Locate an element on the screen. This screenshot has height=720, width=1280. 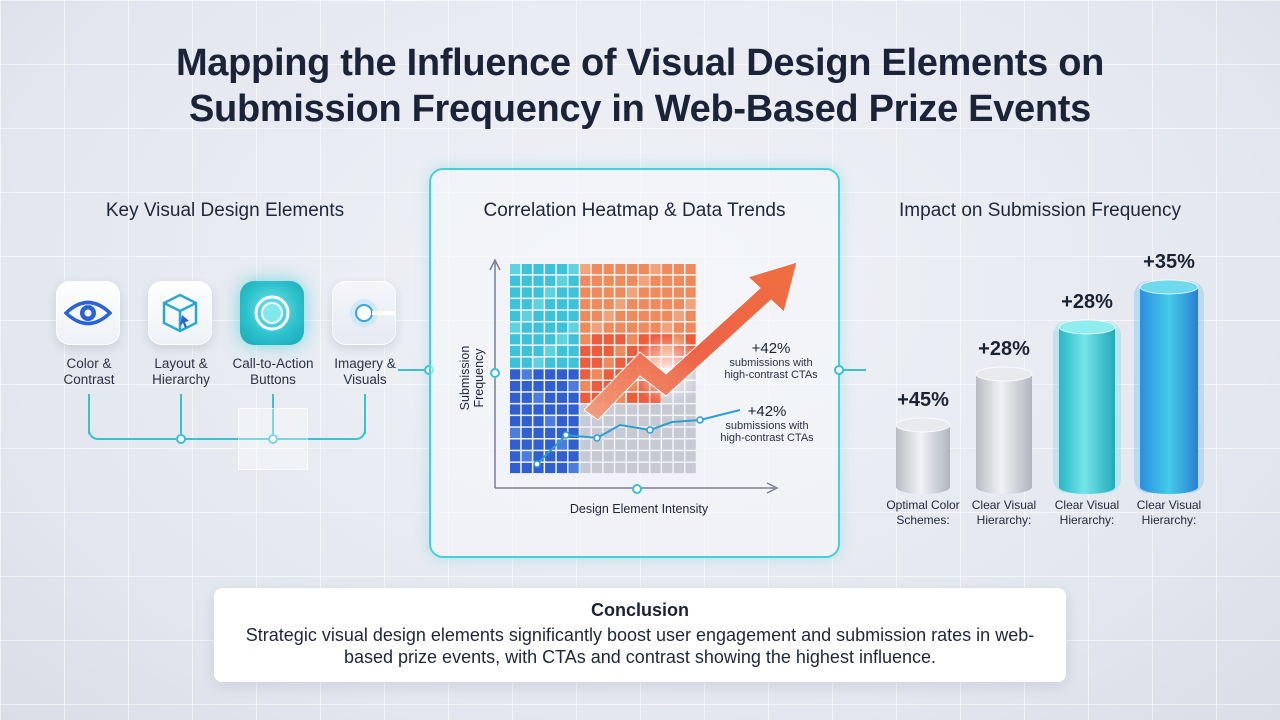
y-axis-label: Submission Frequency is located at coordinates (472, 378).